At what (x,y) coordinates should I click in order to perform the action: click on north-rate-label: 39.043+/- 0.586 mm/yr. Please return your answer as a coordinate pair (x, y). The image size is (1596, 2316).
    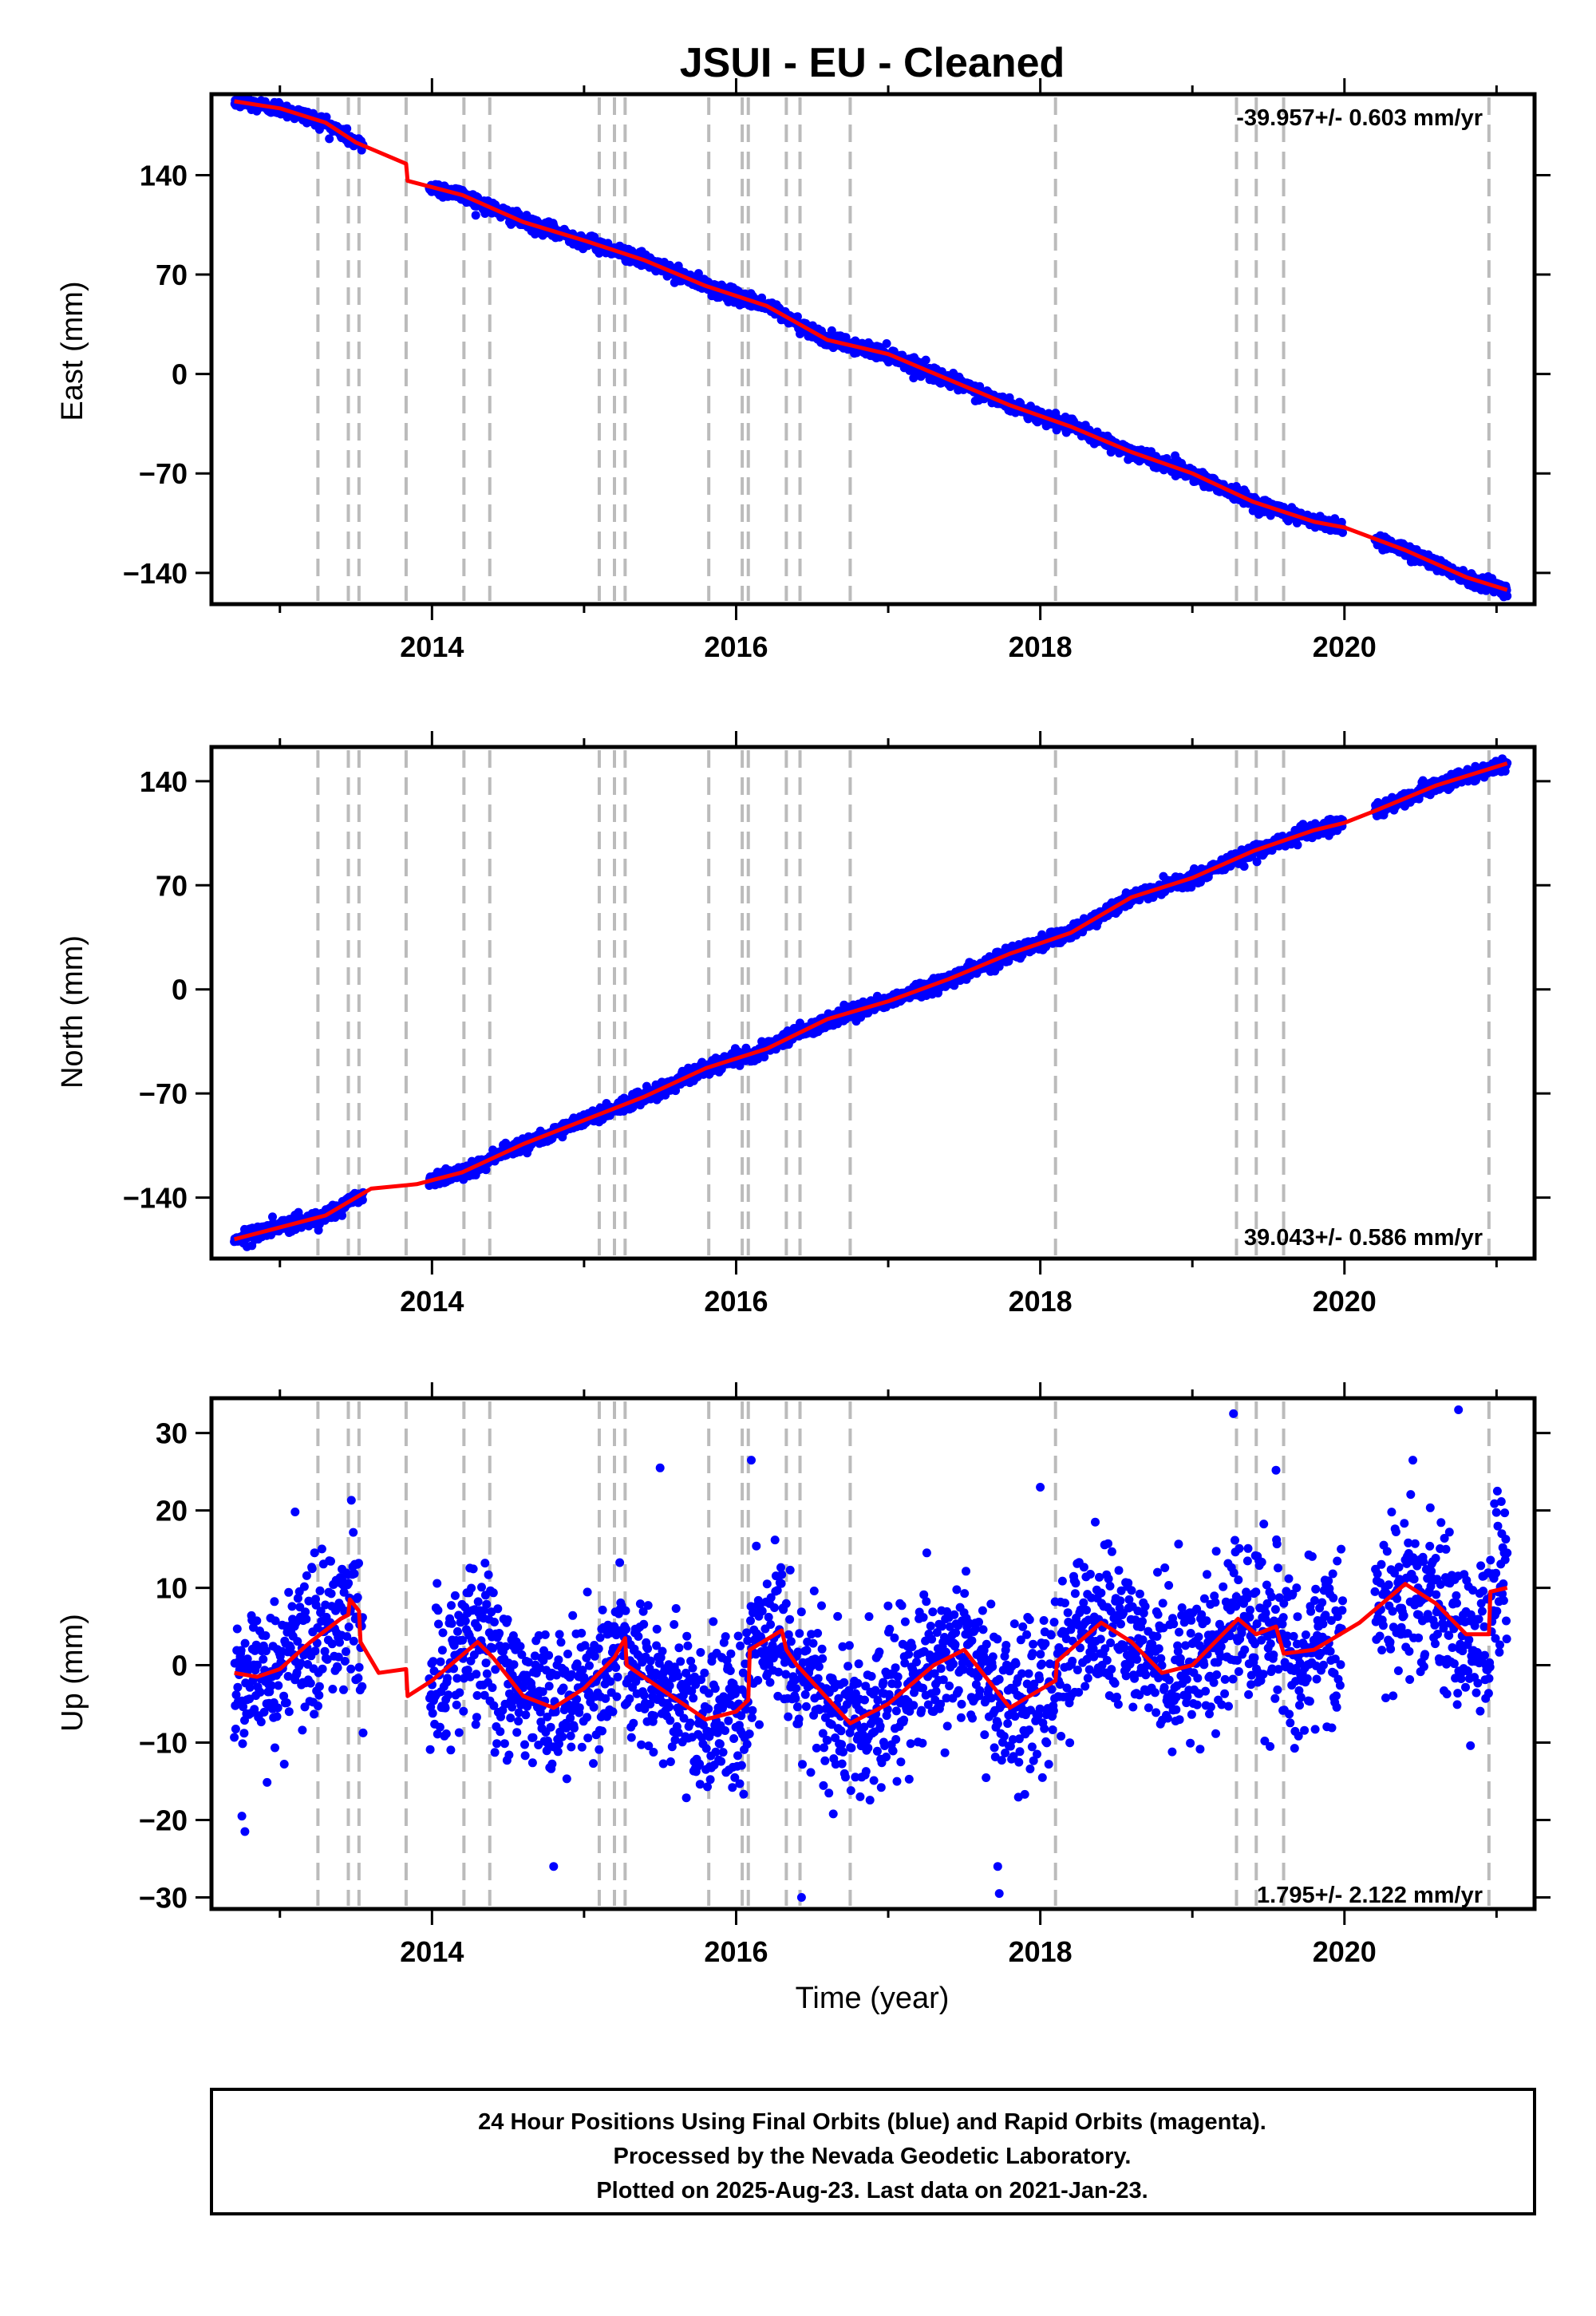
    Looking at the image, I should click on (1363, 1238).